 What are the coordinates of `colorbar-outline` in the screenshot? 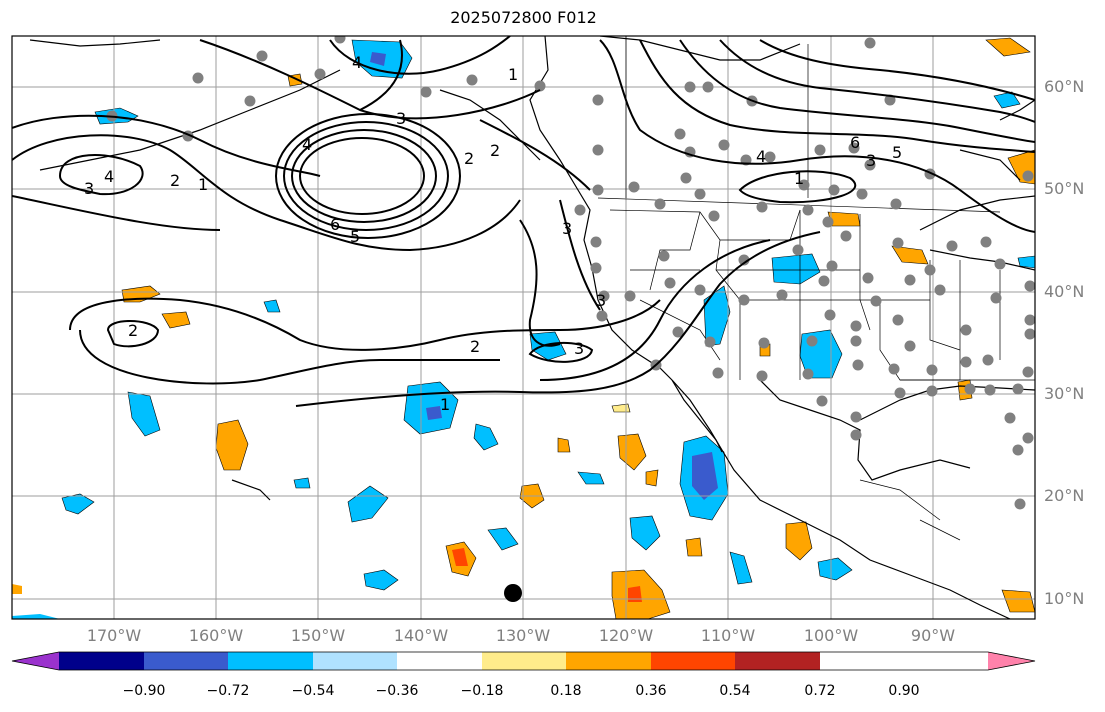 It's located at (523, 661).